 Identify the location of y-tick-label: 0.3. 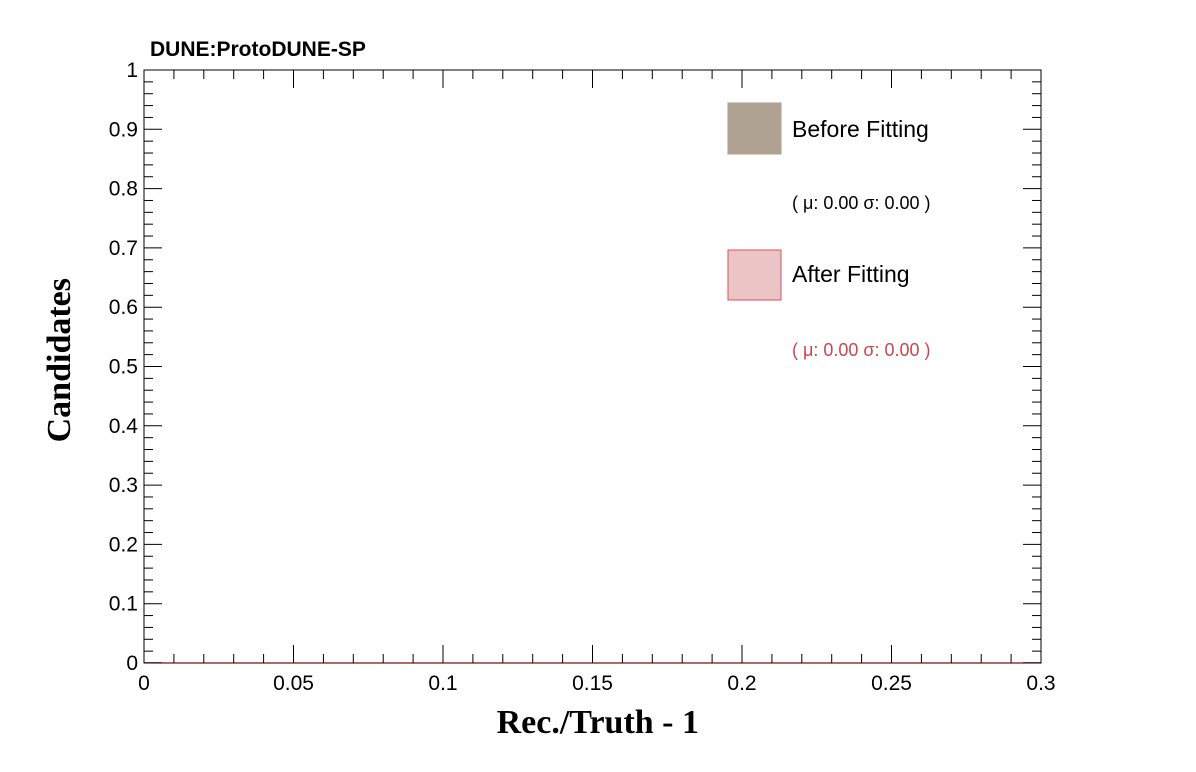
(123, 485).